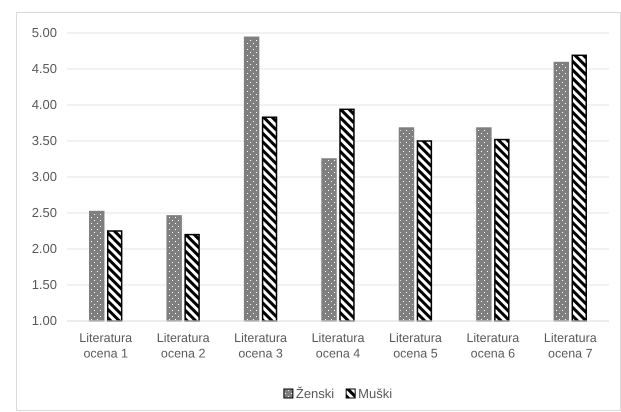 This screenshot has height=412, width=621. Describe the element at coordinates (315, 393) in the screenshot. I see `legend-label: Ženski` at that location.